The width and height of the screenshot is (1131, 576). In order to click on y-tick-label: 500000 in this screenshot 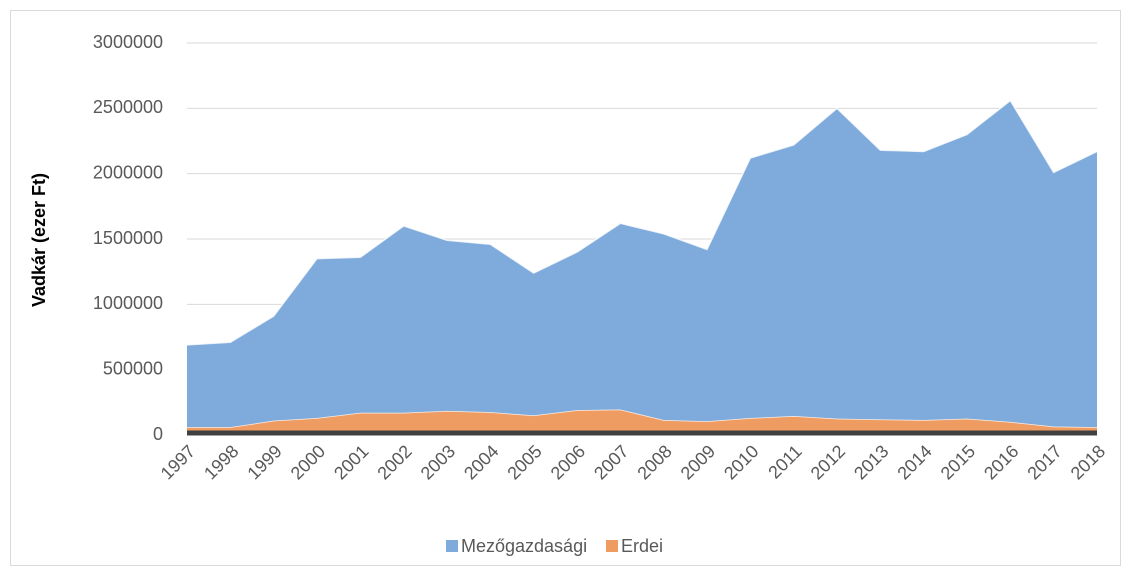, I will do `click(133, 368)`.